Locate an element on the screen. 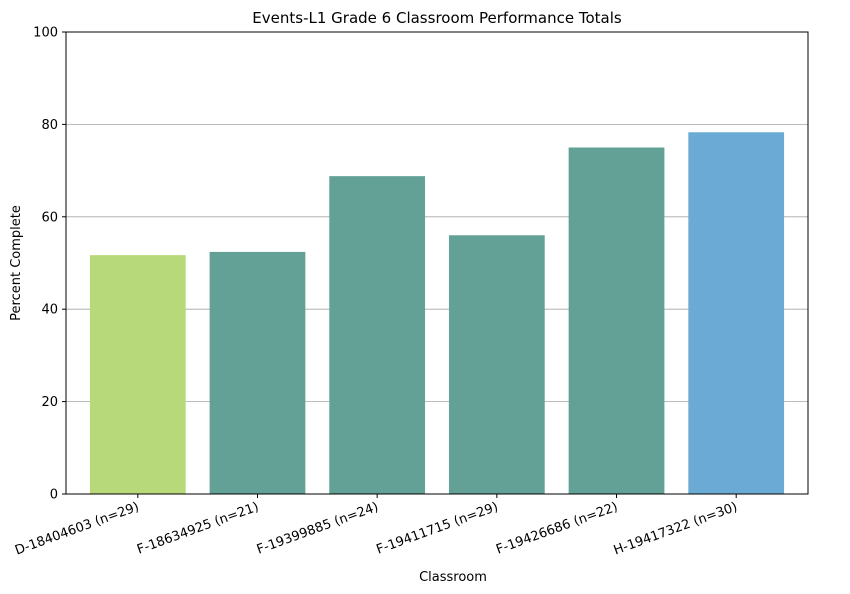  y-tick-label: 20 is located at coordinates (49, 402).